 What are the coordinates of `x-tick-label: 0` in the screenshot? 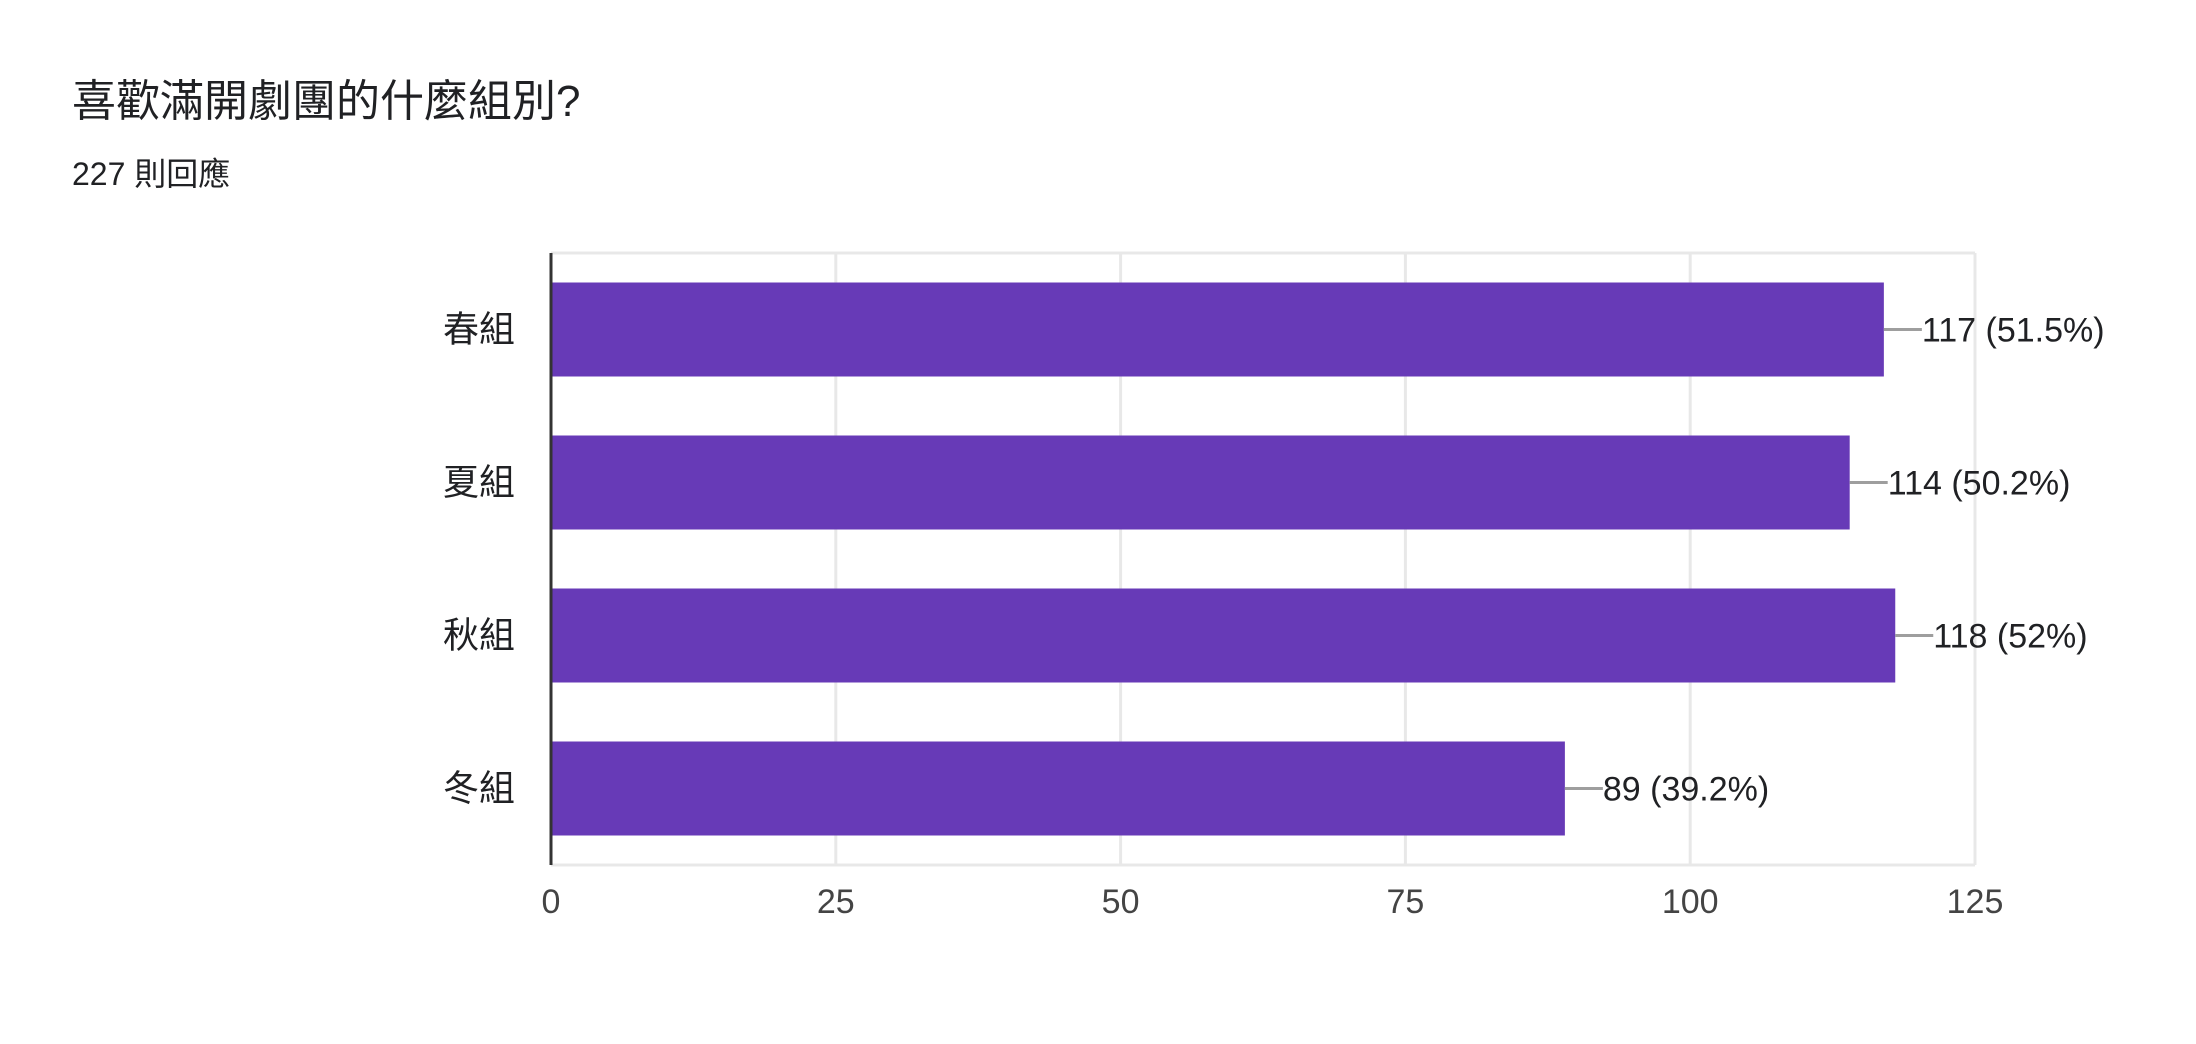 It's located at (551, 902).